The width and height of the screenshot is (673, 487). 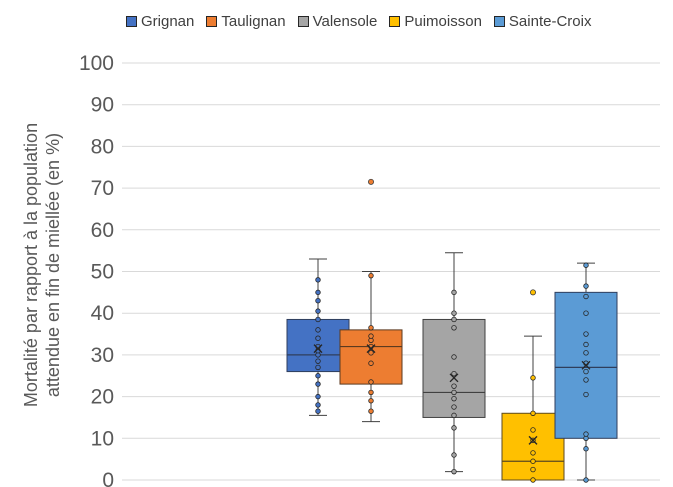 I want to click on legend-item-grignan: Grignan, so click(x=160, y=21).